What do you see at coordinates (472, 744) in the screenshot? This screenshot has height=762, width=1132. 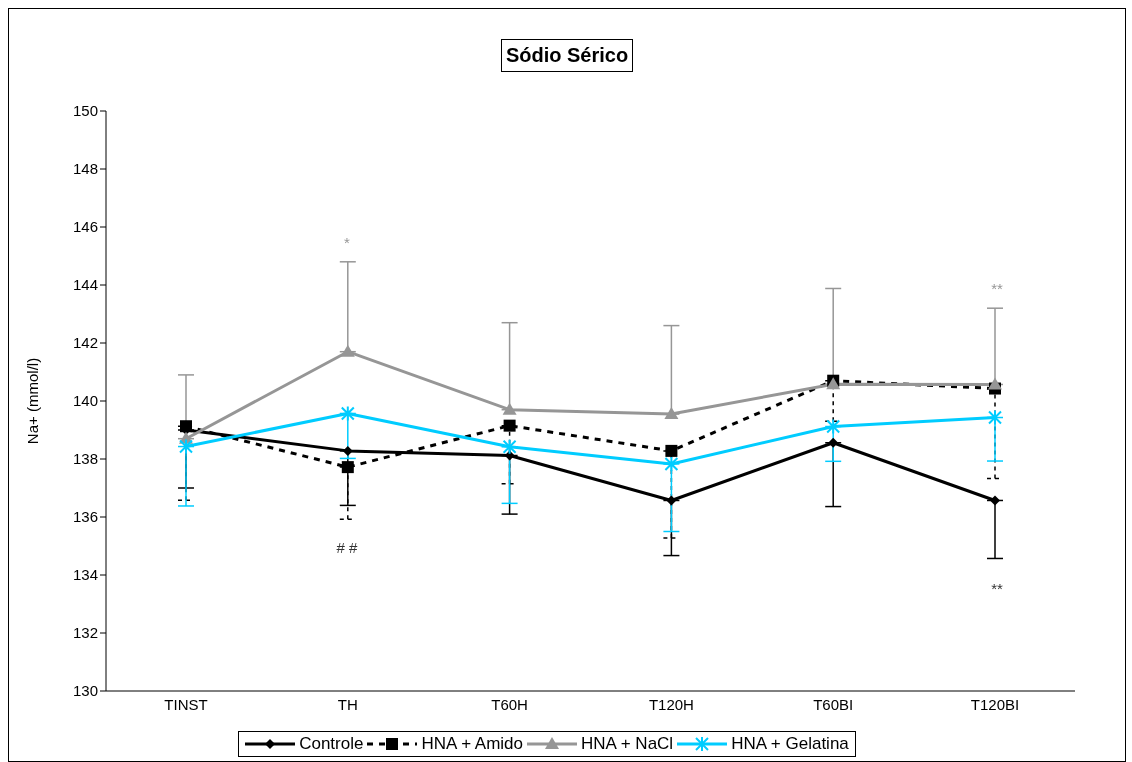 I see `legend-label: HNA + Amido` at bounding box center [472, 744].